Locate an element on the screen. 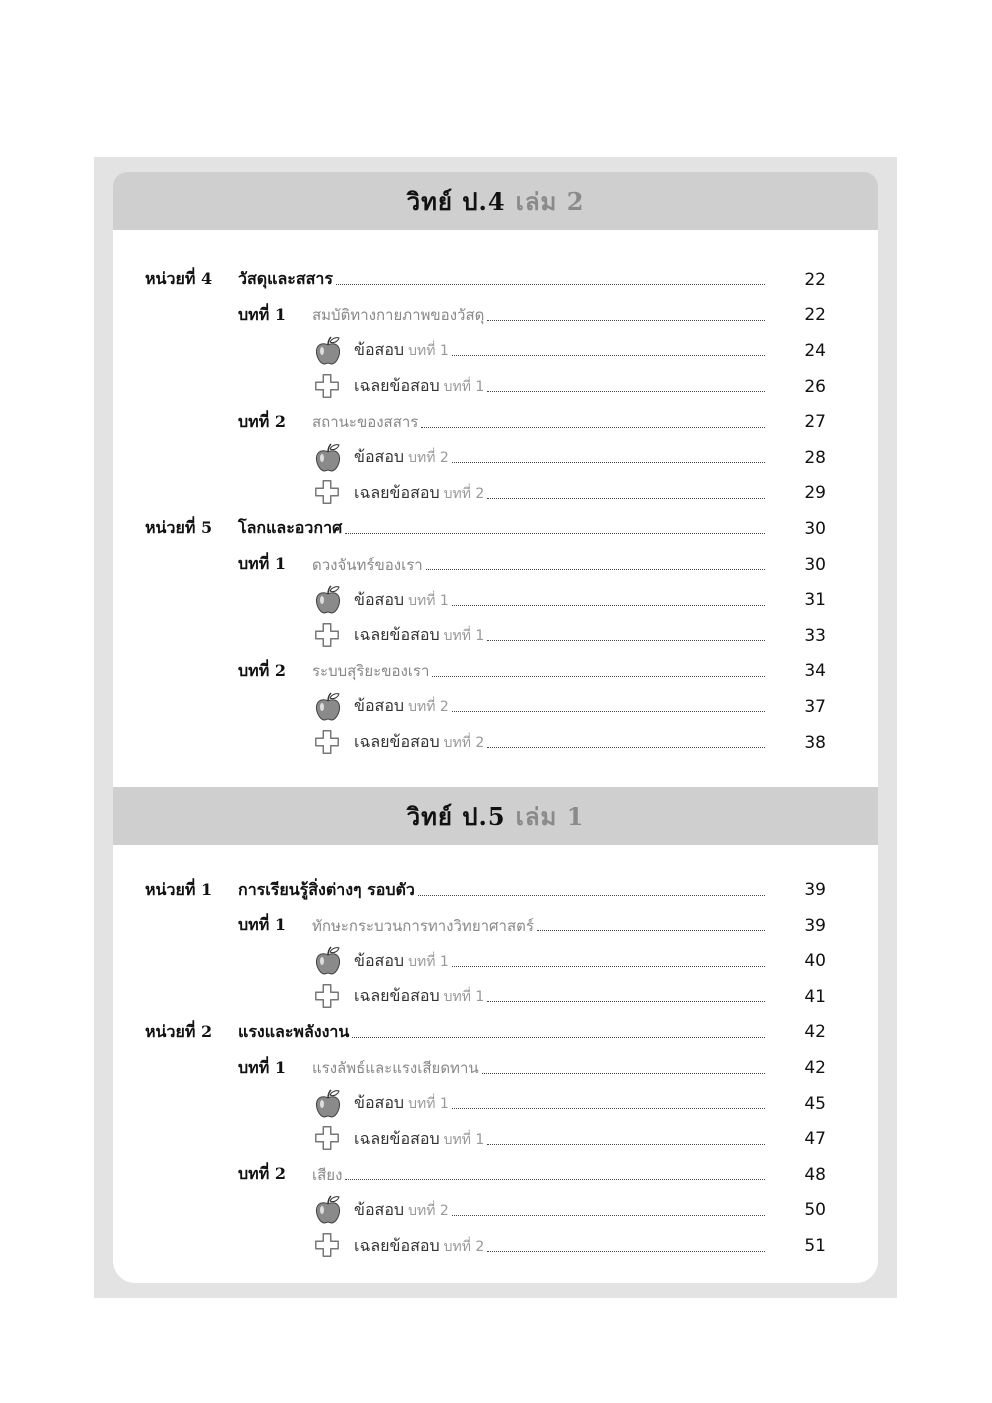 The height and width of the screenshot is (1403, 992). toc-entry-unit: หน่วยที่ 2 แรงและพลังงาน 42 is located at coordinates (495, 1033).